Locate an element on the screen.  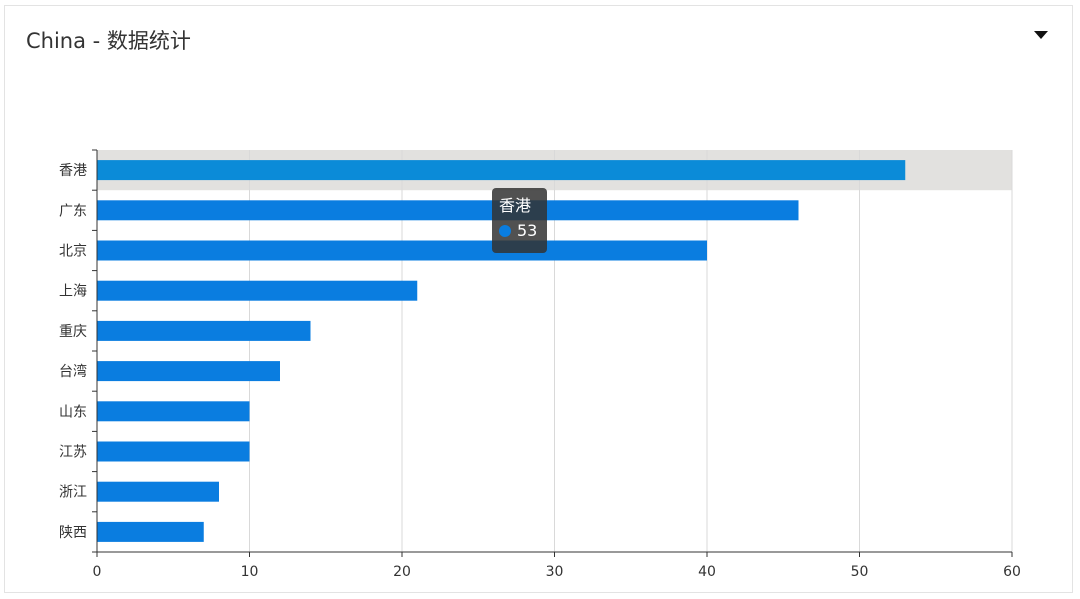
tooltip-series-dot is located at coordinates (505, 231).